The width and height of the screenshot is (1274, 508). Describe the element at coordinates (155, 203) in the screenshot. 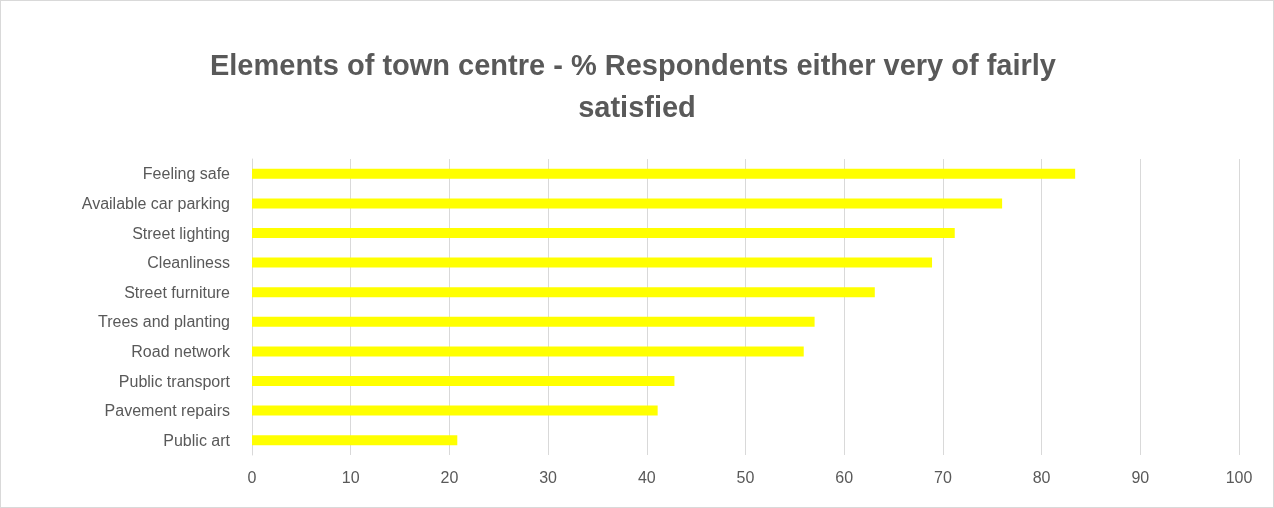

I see `y-tick-label: Available car parking` at that location.